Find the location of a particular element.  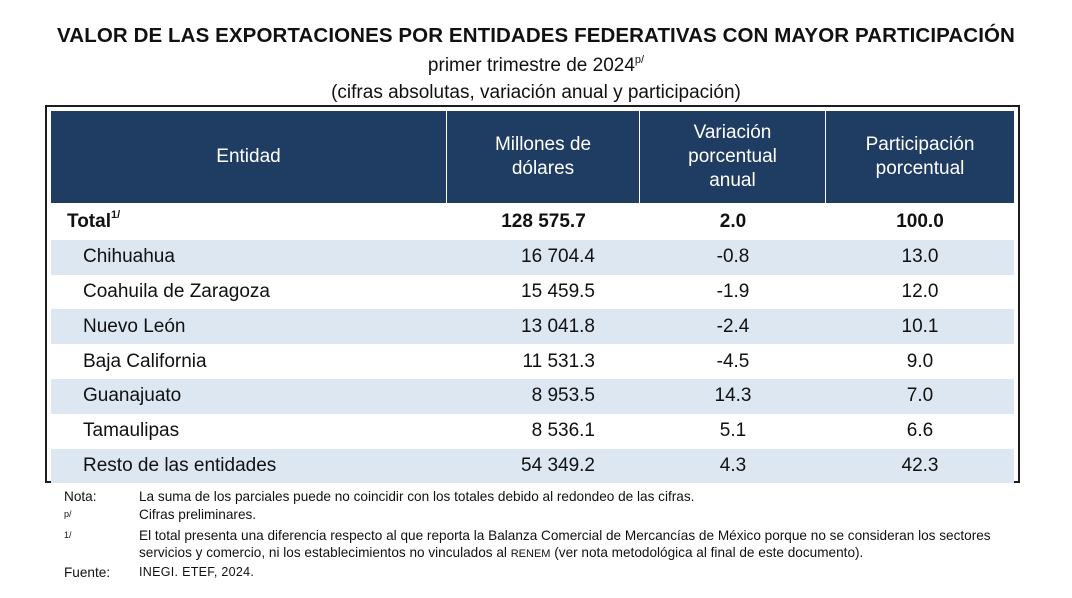

table-row: Coahuila de Zaragoza 15 459.5 -1.9 12.0 is located at coordinates (532, 292).